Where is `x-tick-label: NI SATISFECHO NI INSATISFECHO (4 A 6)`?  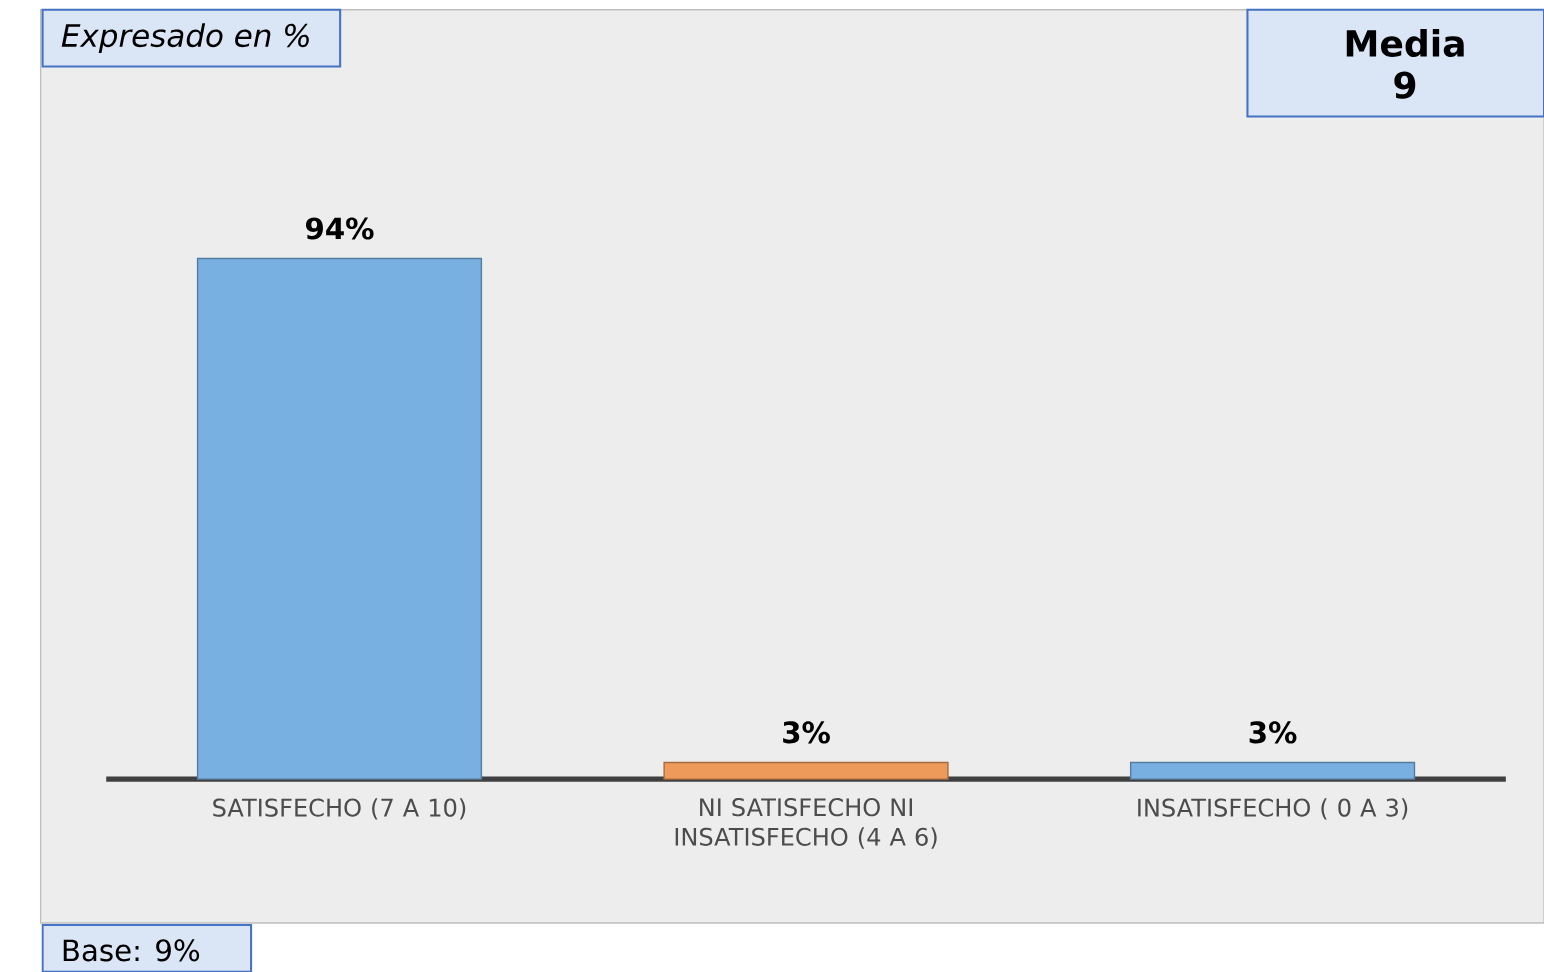 x-tick-label: NI SATISFECHO NI INSATISFECHO (4 A 6) is located at coordinates (806, 823).